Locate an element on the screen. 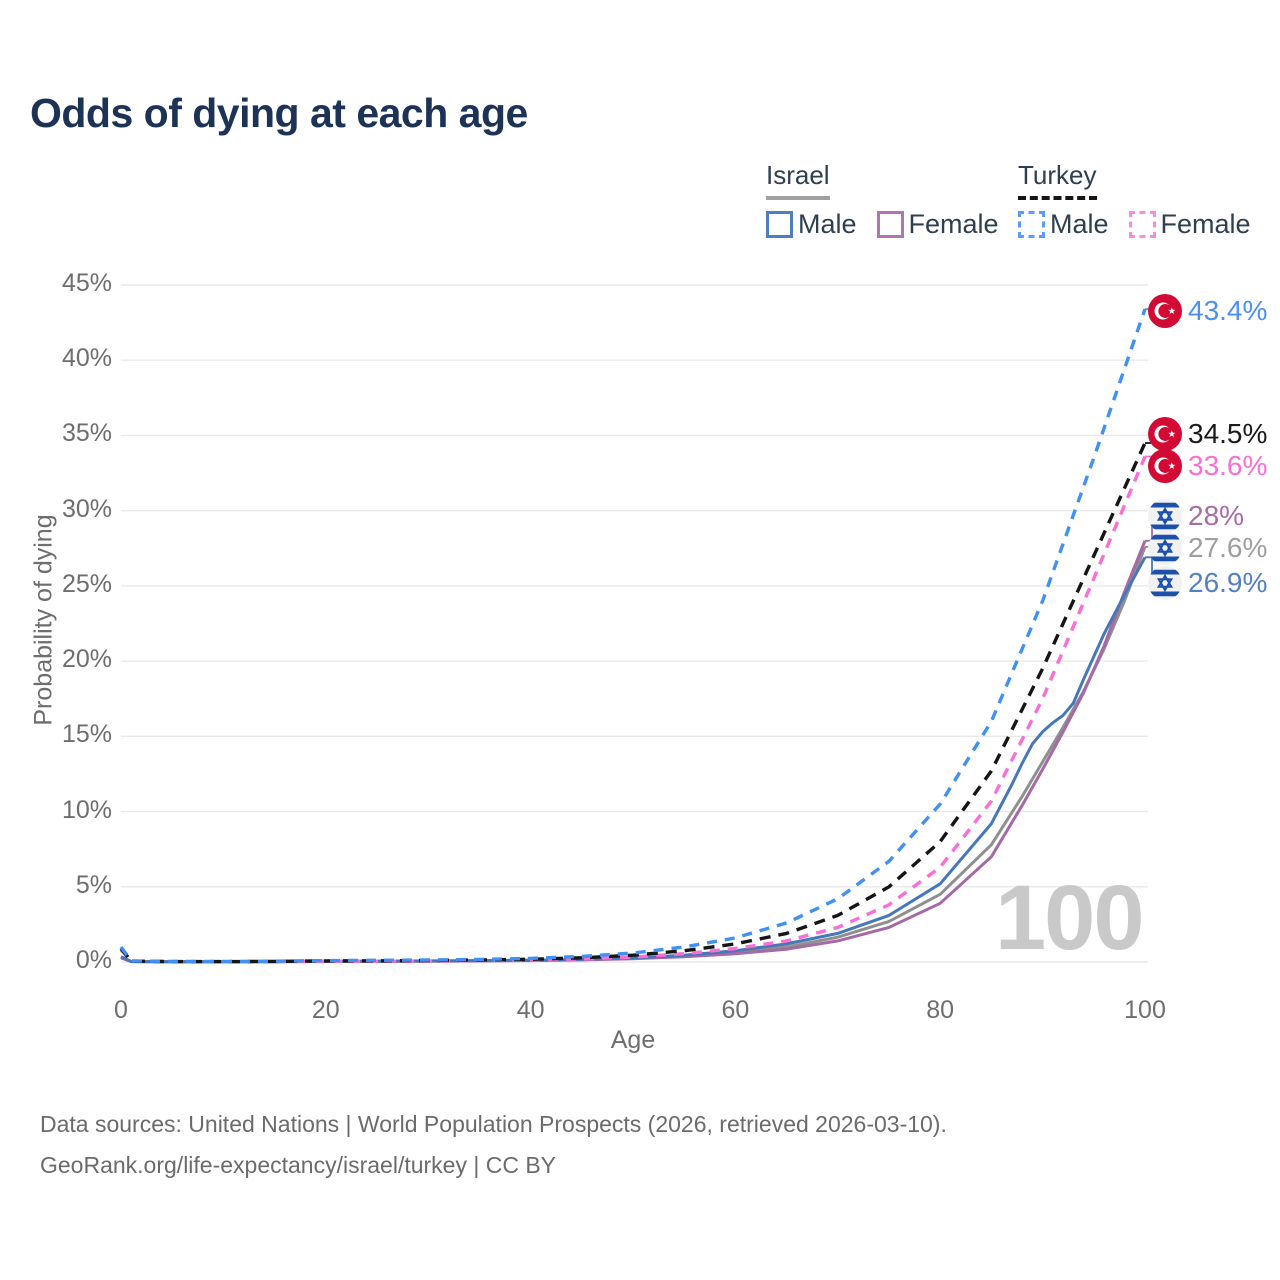  end-value-label: 33.6% is located at coordinates (1228, 465).